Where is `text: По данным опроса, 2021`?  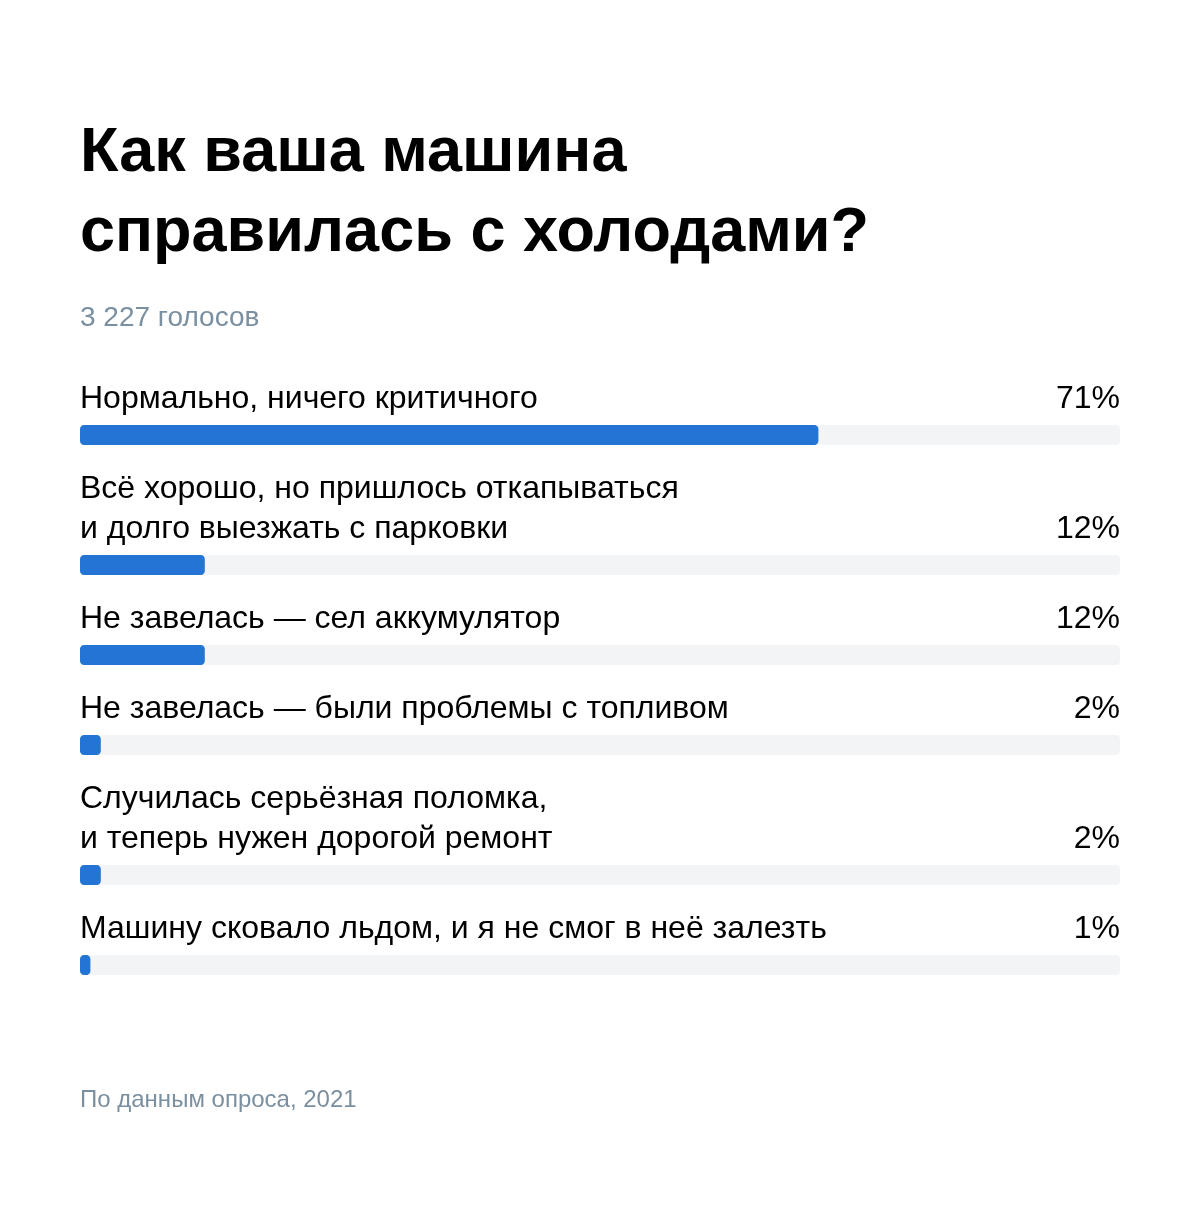
text: По данным опроса, 2021 is located at coordinates (218, 1098).